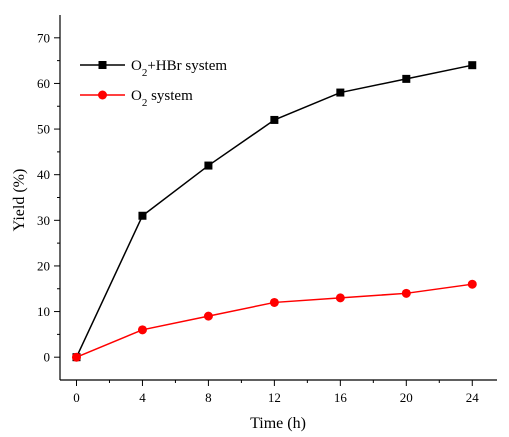 The height and width of the screenshot is (437, 509). I want to click on x-tick-label: 16, so click(341, 397).